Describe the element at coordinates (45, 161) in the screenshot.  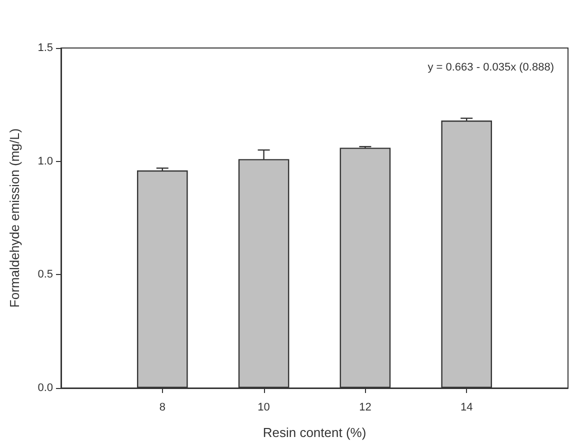
I see `y-tick-label: 1.0` at that location.